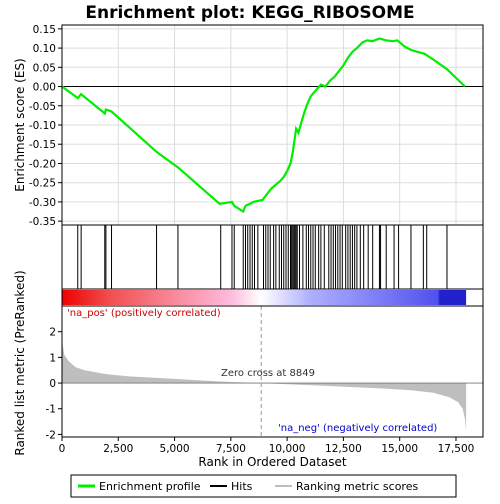 The height and width of the screenshot is (504, 500). Describe the element at coordinates (42, 145) in the screenshot. I see `es-ytick-label: -0.15` at that location.